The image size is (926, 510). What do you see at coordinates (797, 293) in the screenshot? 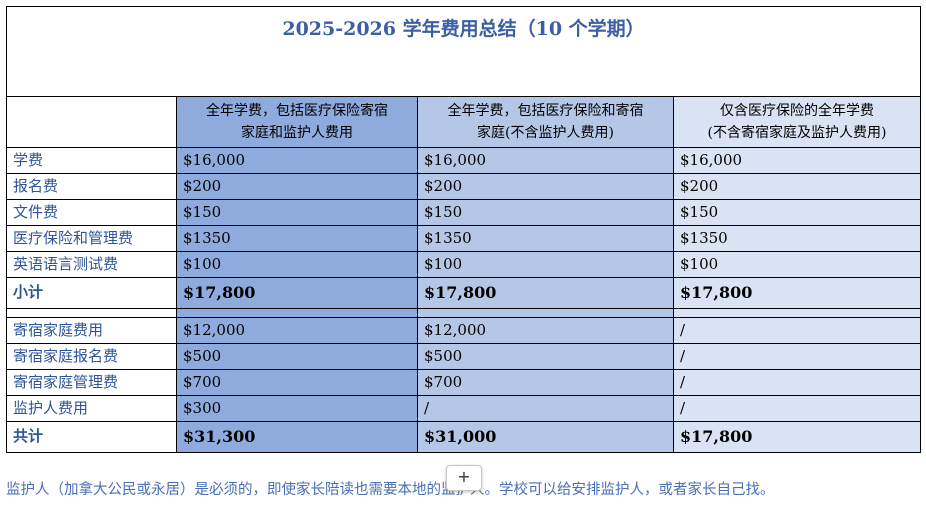
I see `subtotal-col3: $17,800` at bounding box center [797, 293].